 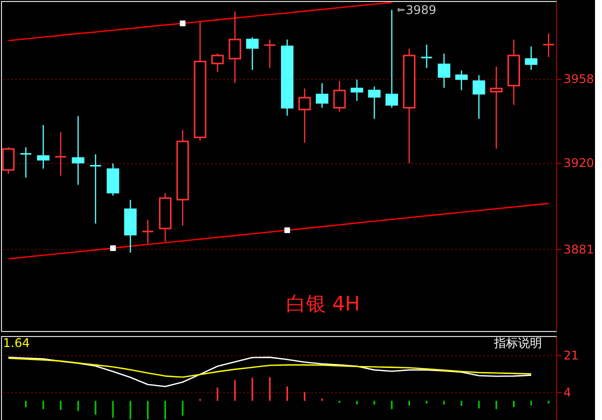 What do you see at coordinates (517, 343) in the screenshot?
I see `annotation: 指标说明` at bounding box center [517, 343].